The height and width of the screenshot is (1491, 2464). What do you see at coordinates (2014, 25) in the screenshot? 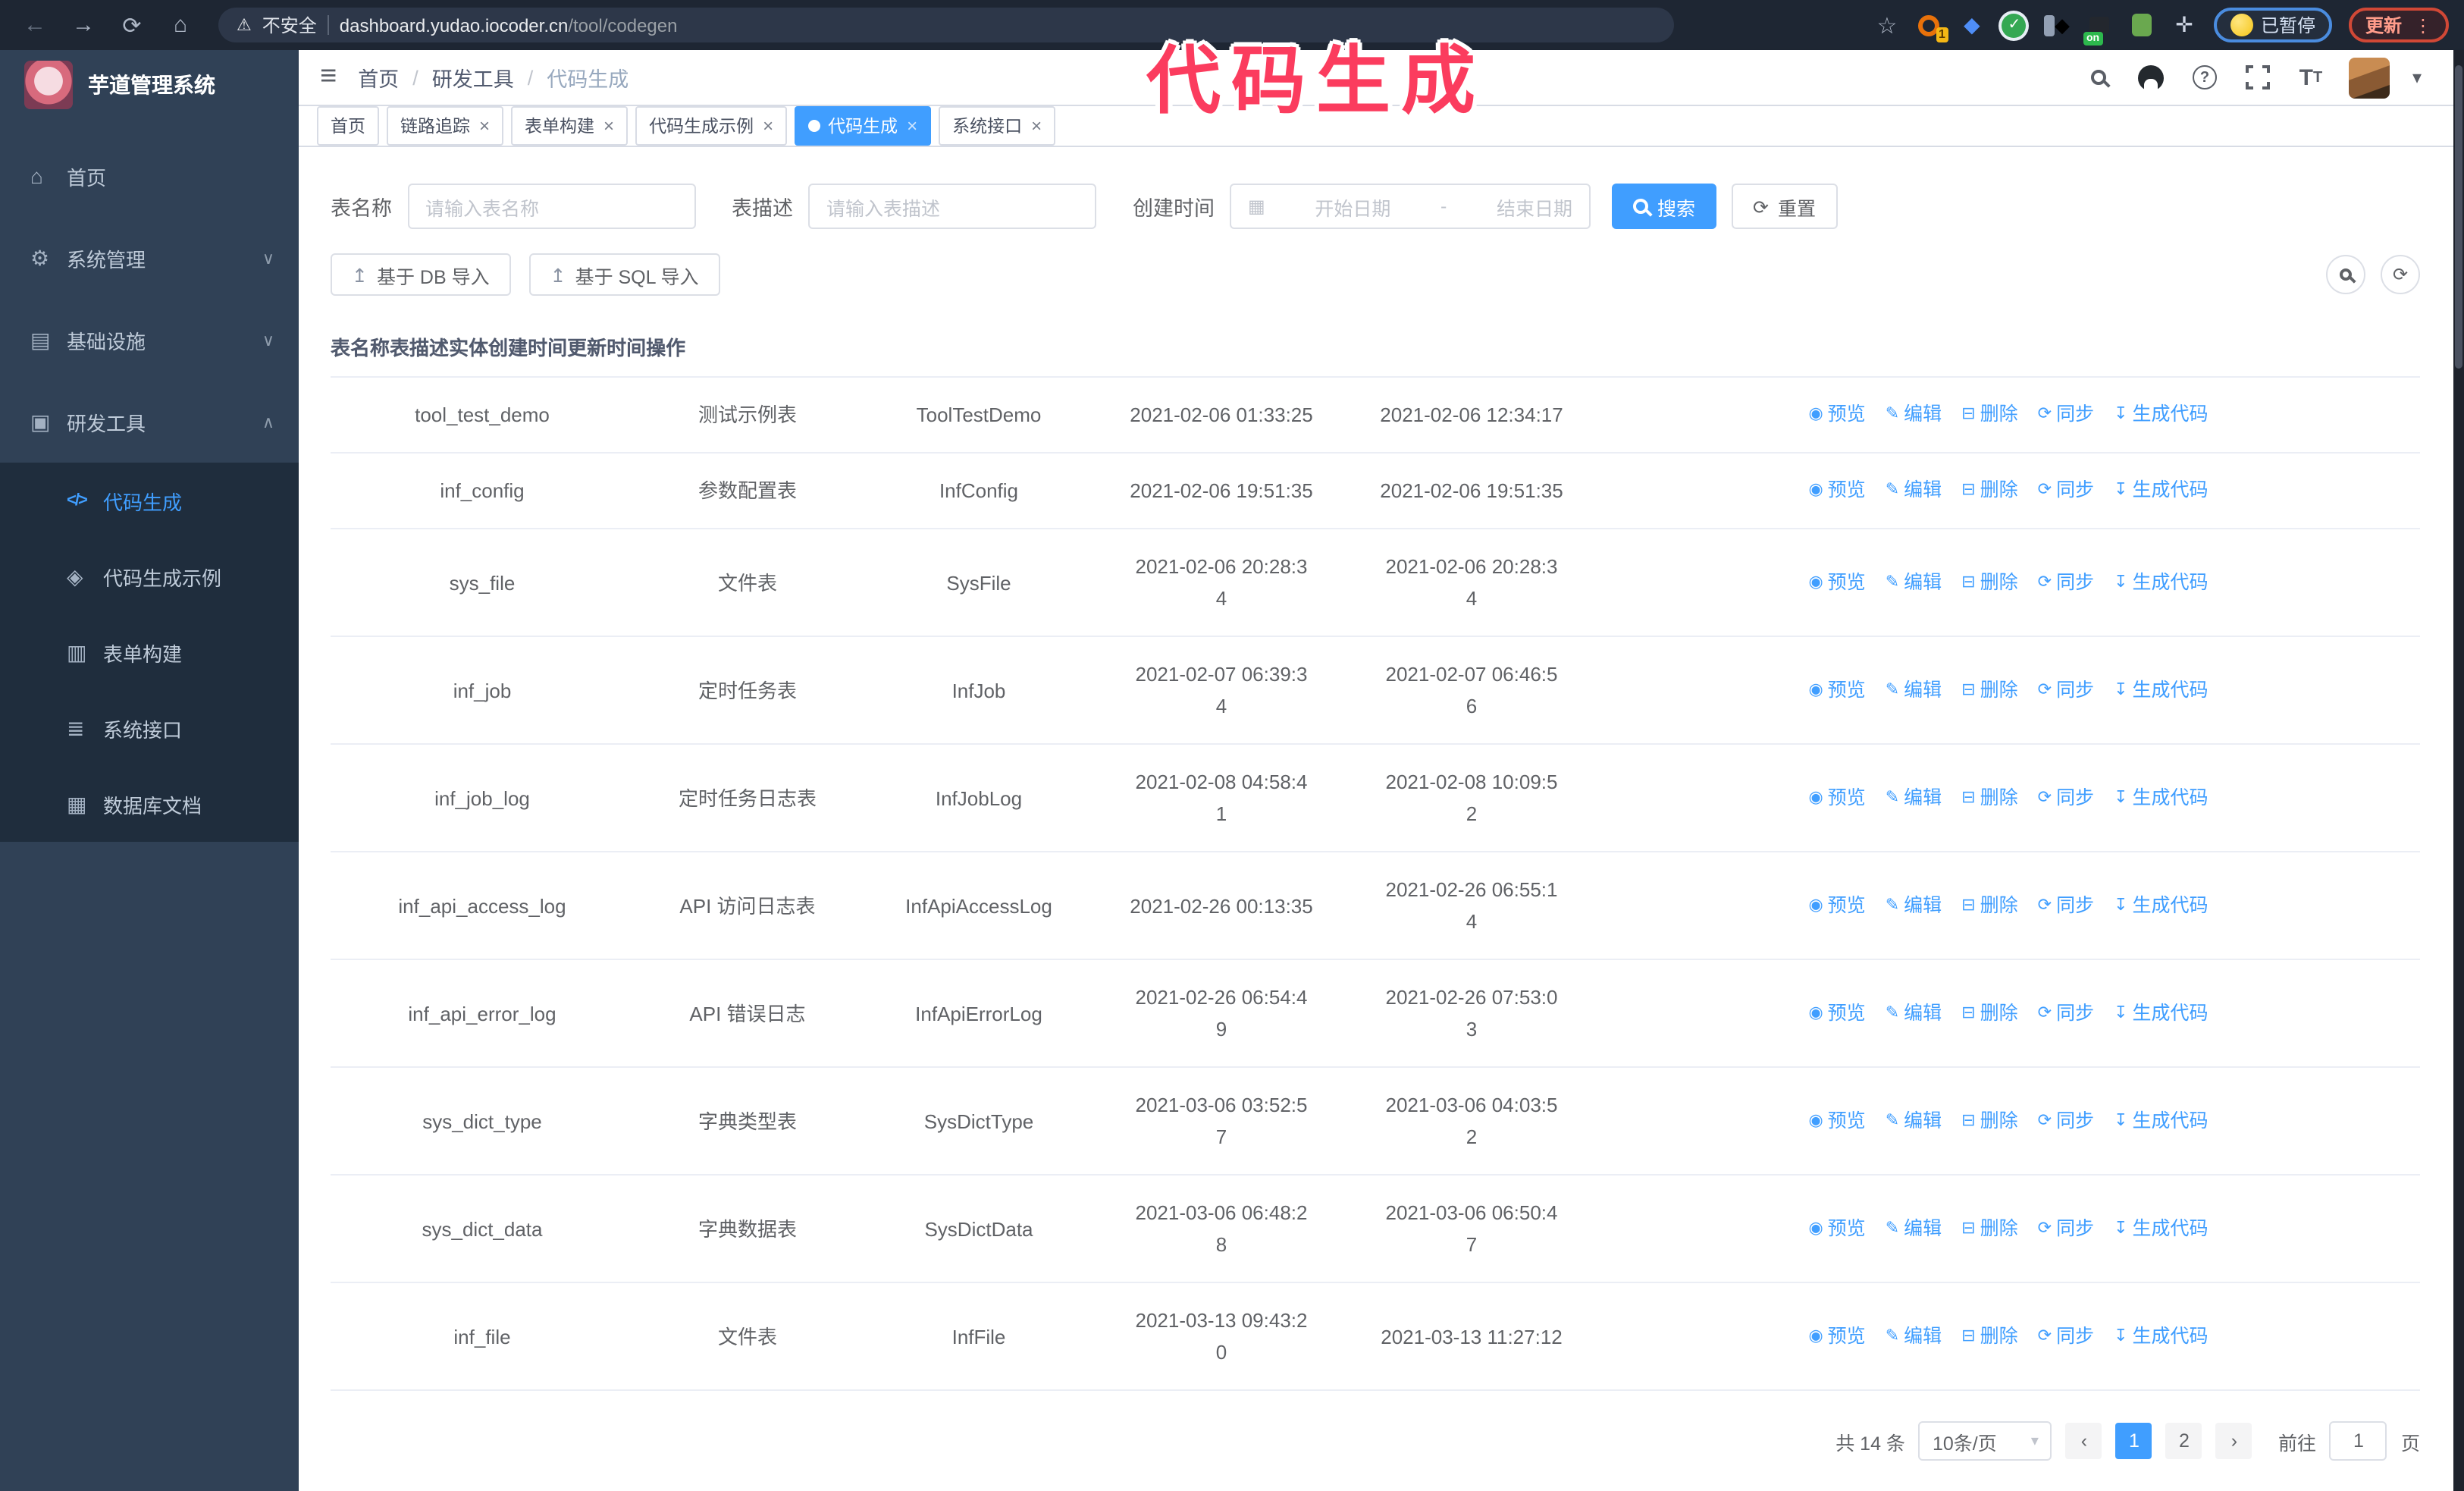
I see `extension-green-check-icon` at bounding box center [2014, 25].